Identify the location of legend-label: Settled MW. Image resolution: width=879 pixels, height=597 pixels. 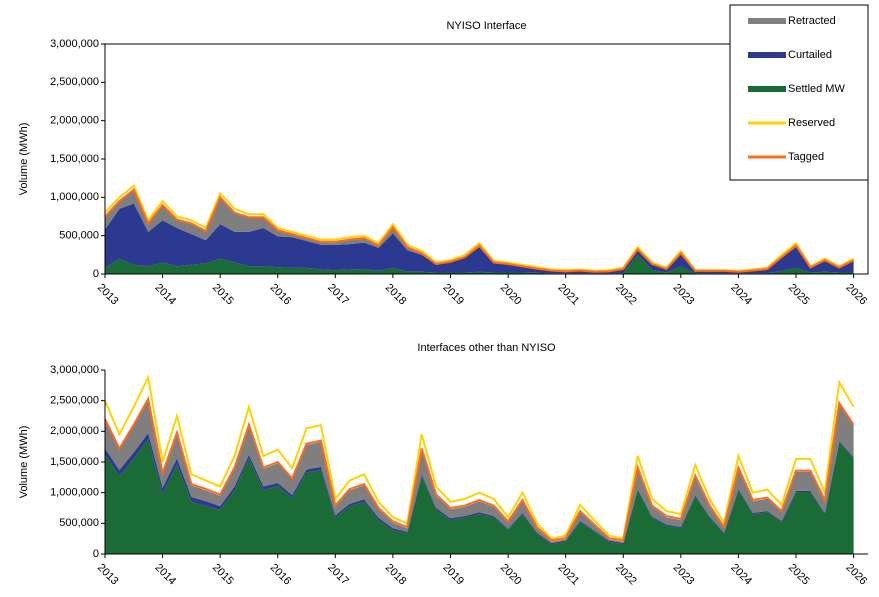
(816, 89).